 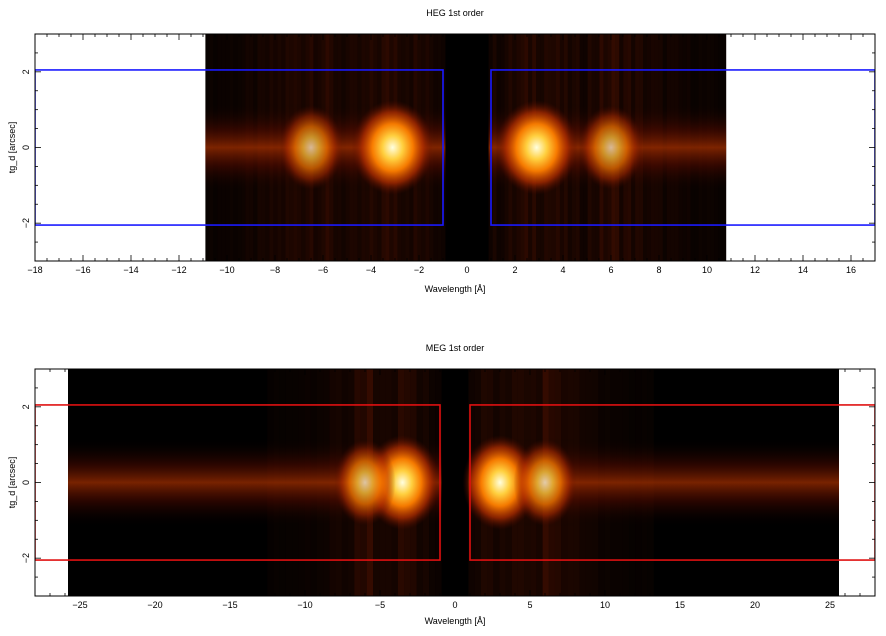 What do you see at coordinates (755, 270) in the screenshot?
I see `x-tick-label: 12` at bounding box center [755, 270].